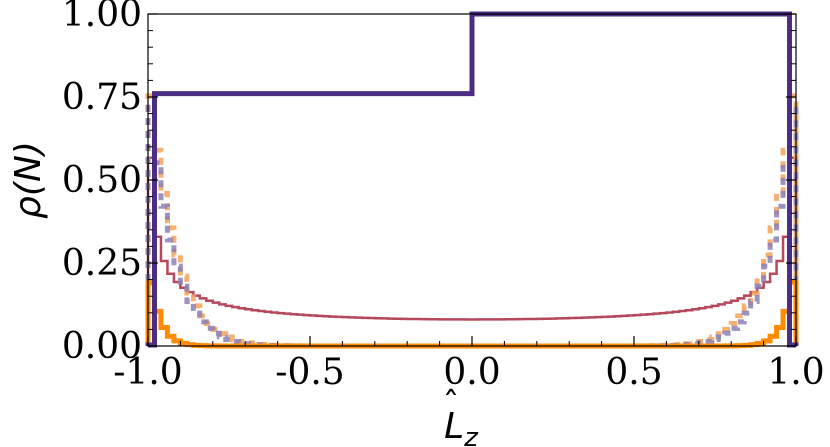 The height and width of the screenshot is (447, 830). Describe the element at coordinates (102, 97) in the screenshot. I see `y-tick-label: 0.75` at that location.